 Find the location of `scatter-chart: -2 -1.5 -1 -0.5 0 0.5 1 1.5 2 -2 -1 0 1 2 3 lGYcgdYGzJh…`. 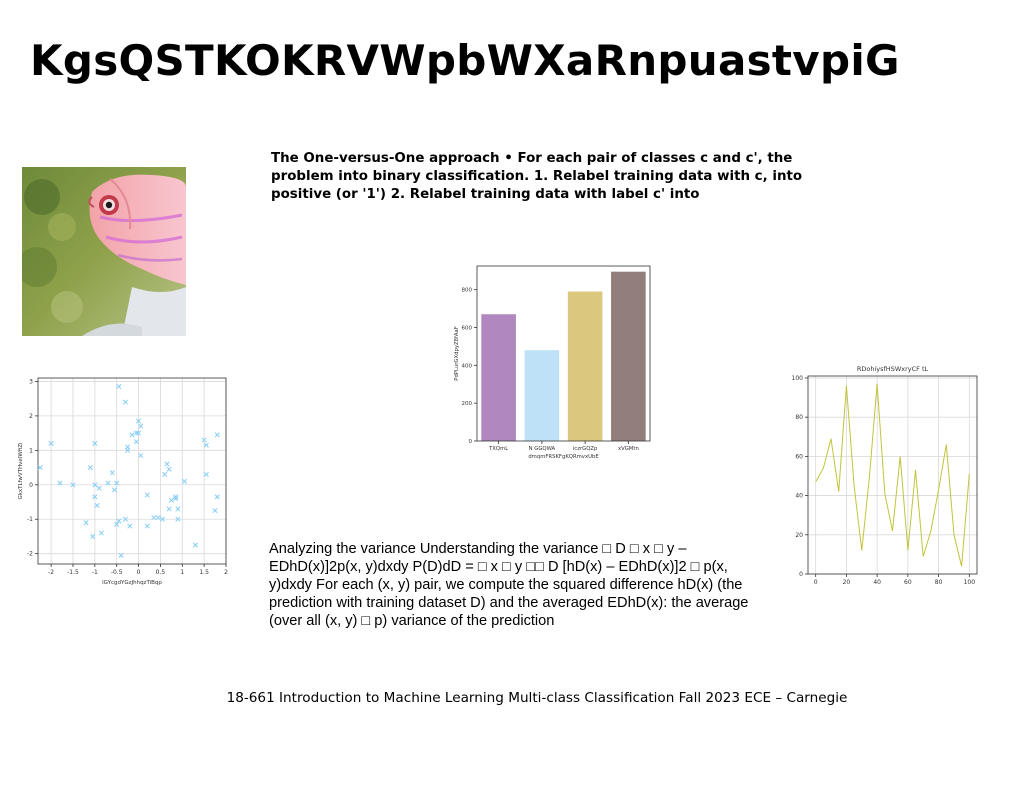

scatter-chart: -2 -1.5 -1 -0.5 0 0.5 1 1.5 2 -2 -1 0 1 2 3 lGYcgdYGzJh… is located at coordinates (123, 481).